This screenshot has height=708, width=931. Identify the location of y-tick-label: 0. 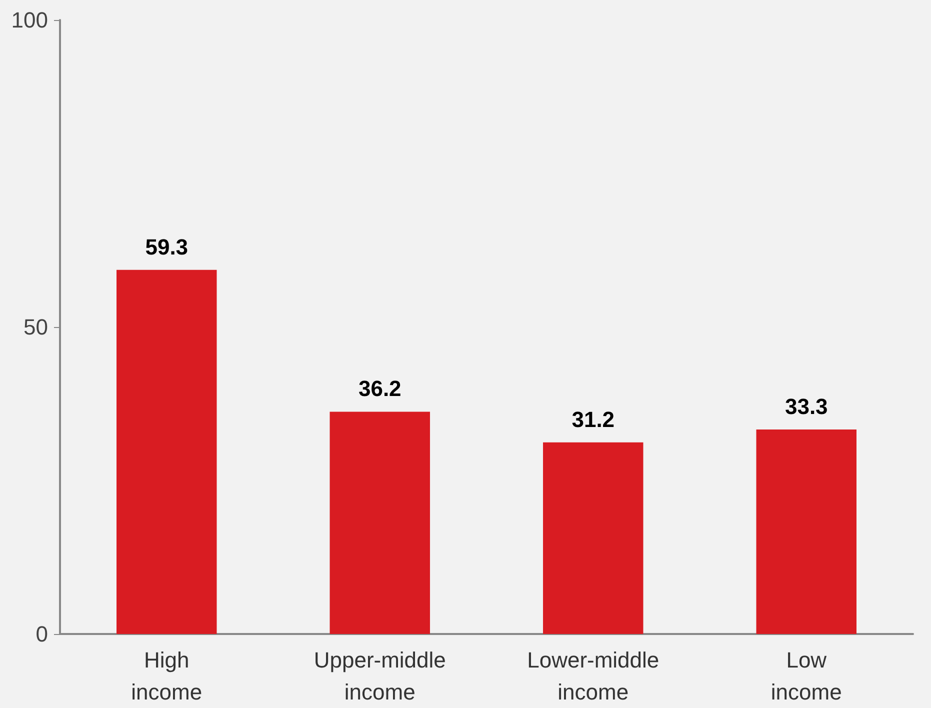
(42, 634).